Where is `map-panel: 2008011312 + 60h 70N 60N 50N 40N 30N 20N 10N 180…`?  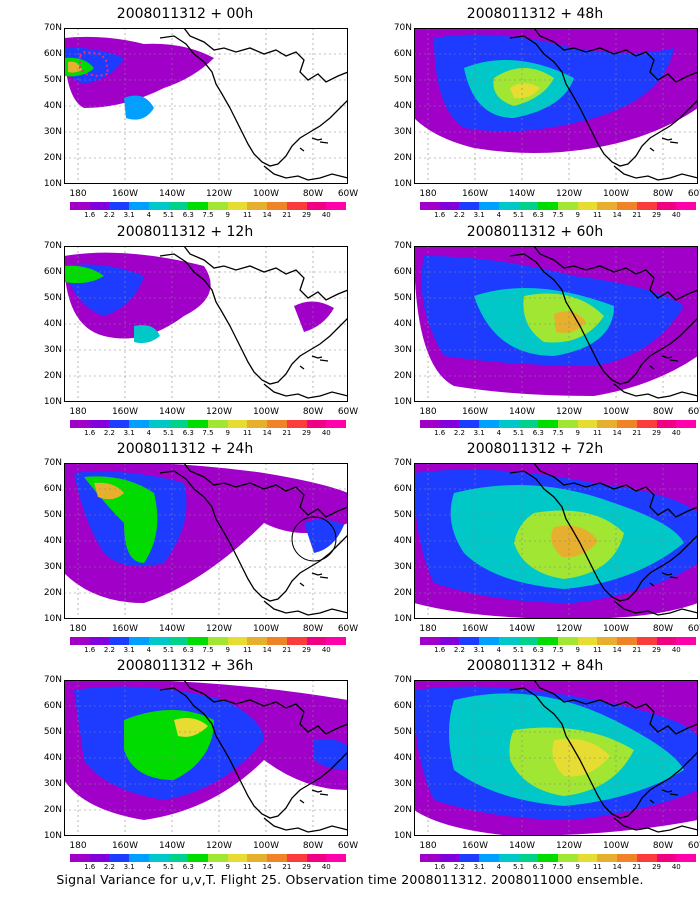 map-panel: 2008011312 + 60h 70N 60N 50N 40N 30N 20N 10N 180… is located at coordinates (540, 330).